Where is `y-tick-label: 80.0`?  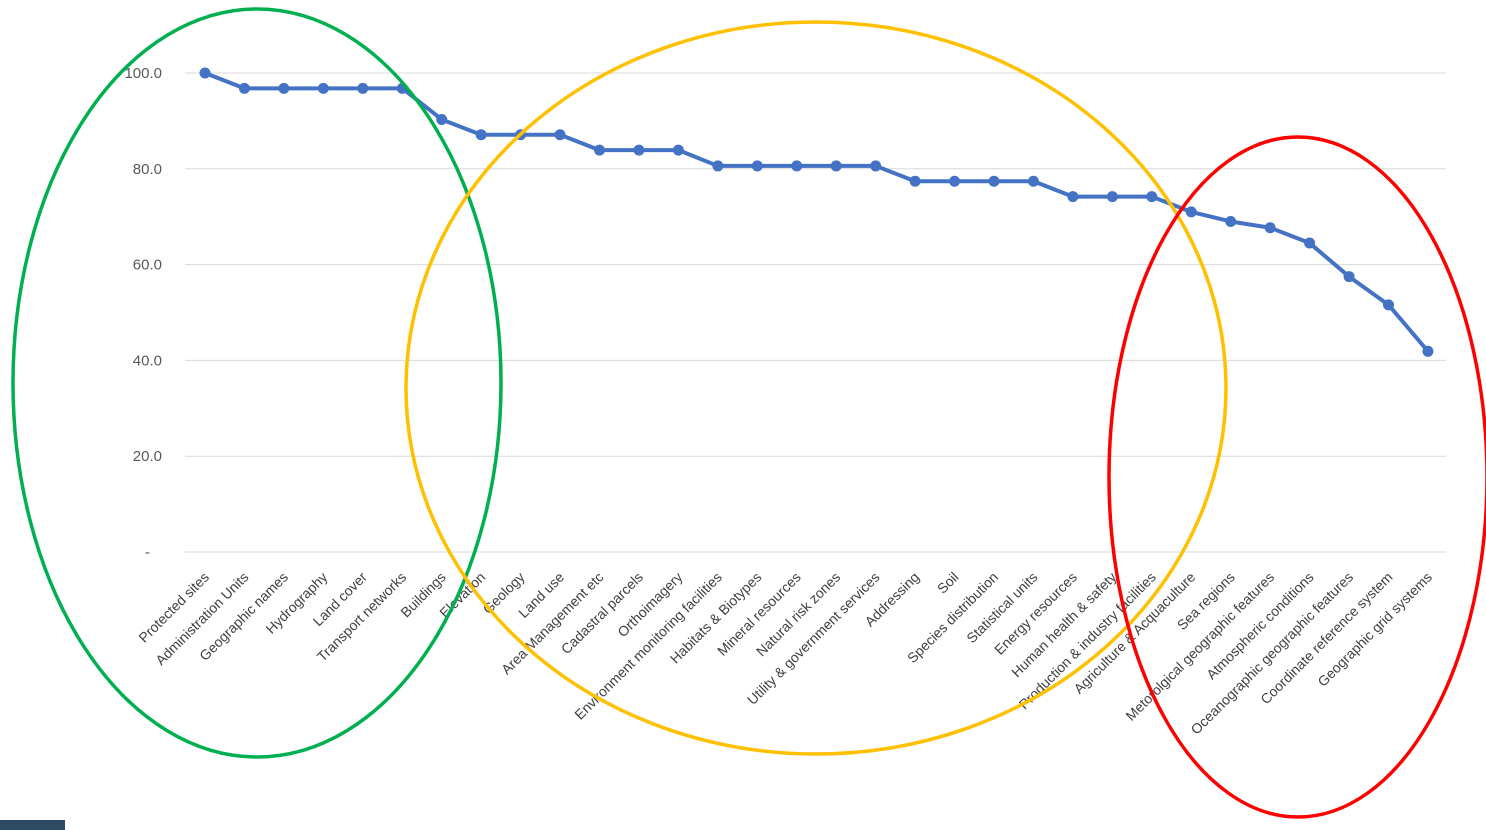
y-tick-label: 80.0 is located at coordinates (147, 169).